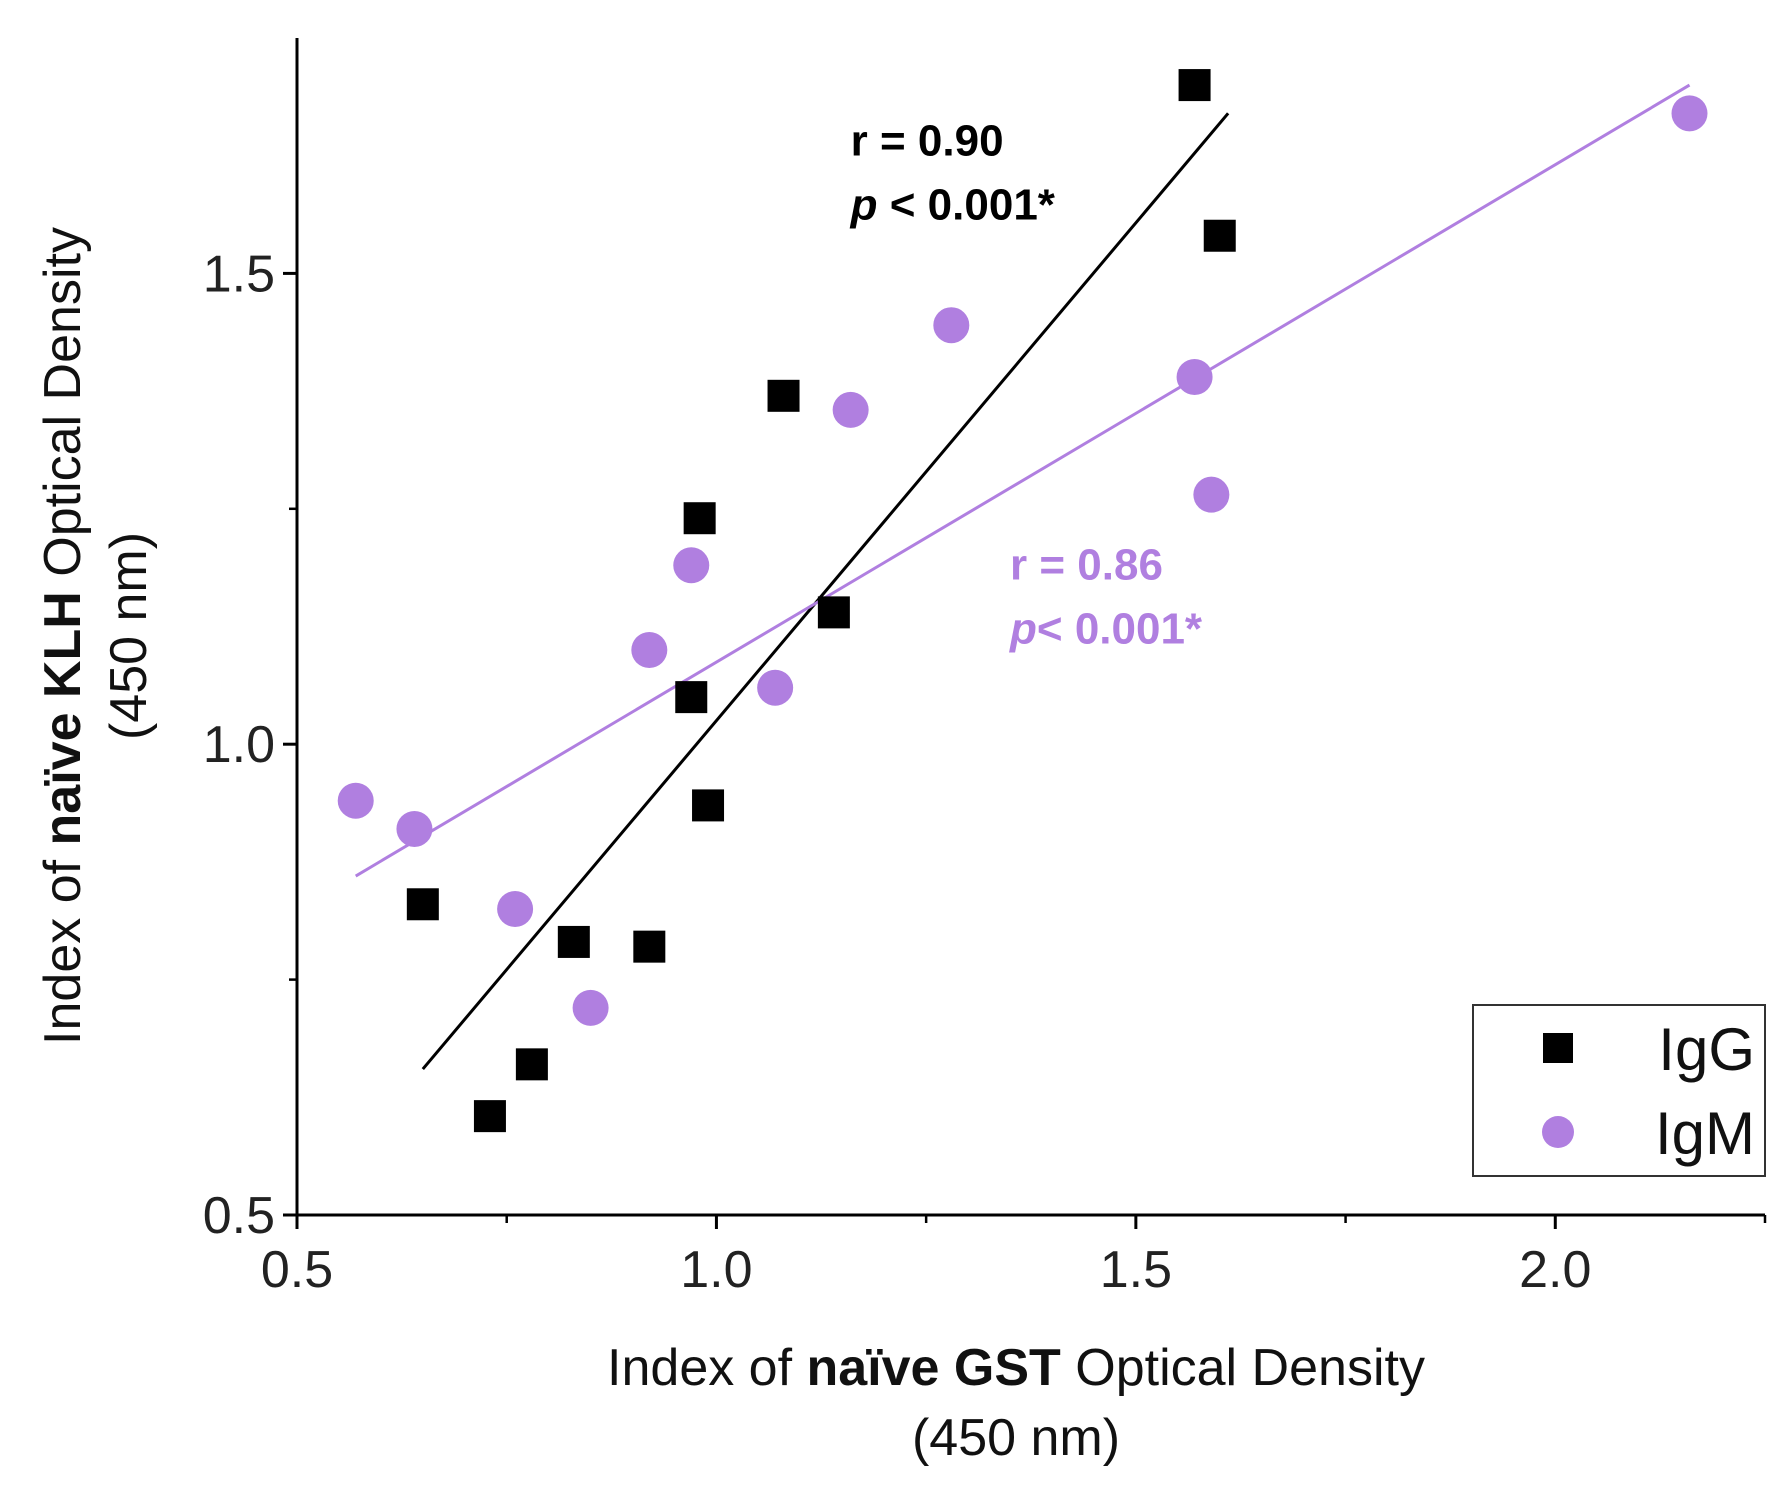 The image size is (1790, 1487). What do you see at coordinates (297, 1270) in the screenshot?
I see `x-tick-label: 0.5` at bounding box center [297, 1270].